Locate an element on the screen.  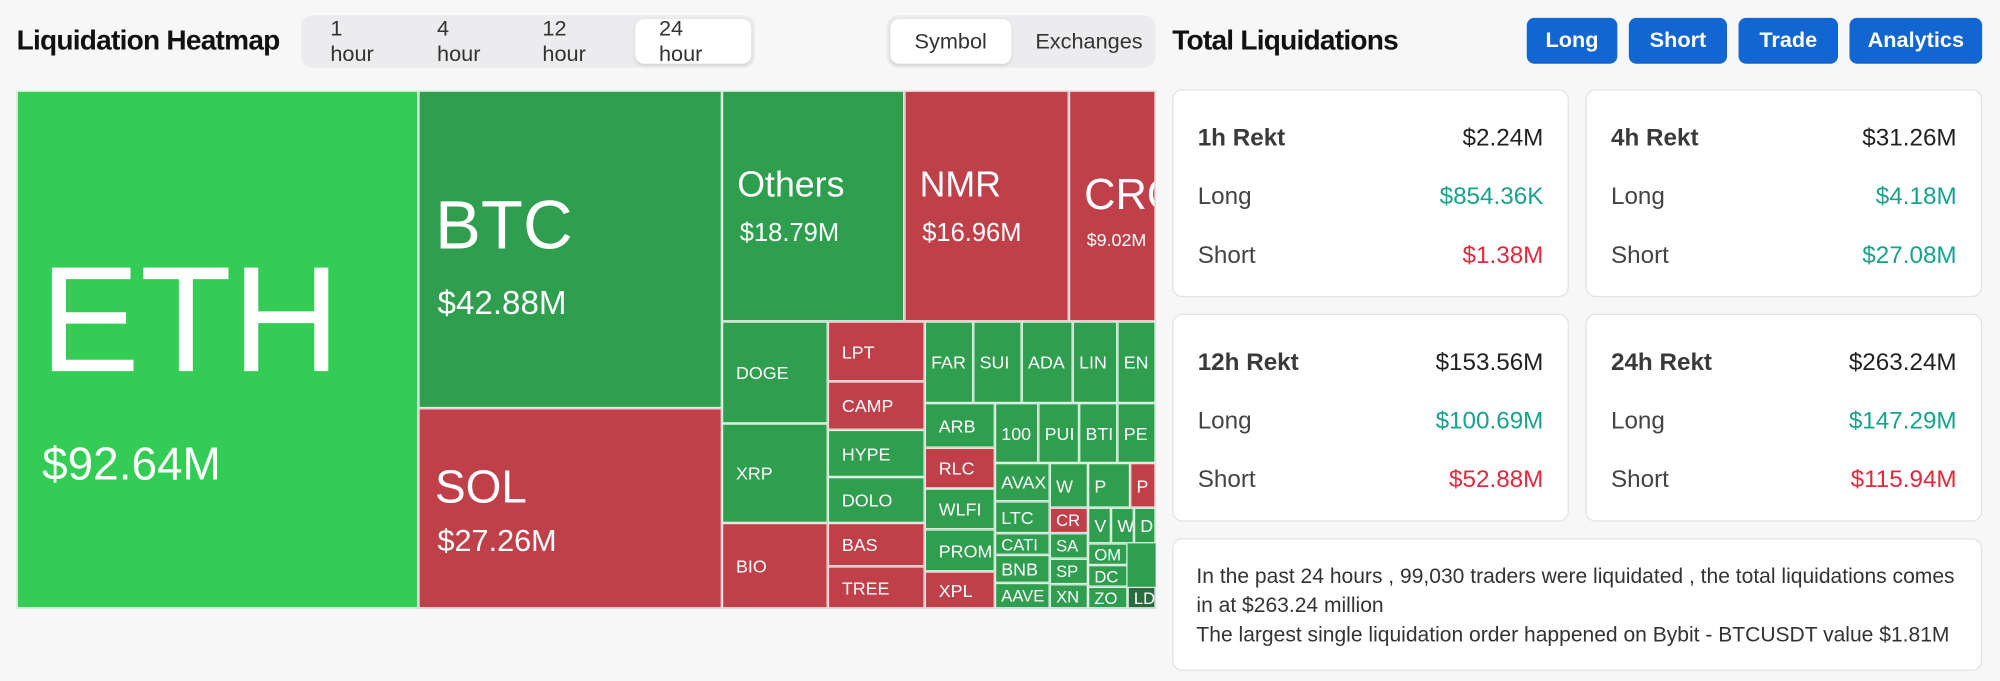
tile: FAR is located at coordinates (949, 362).